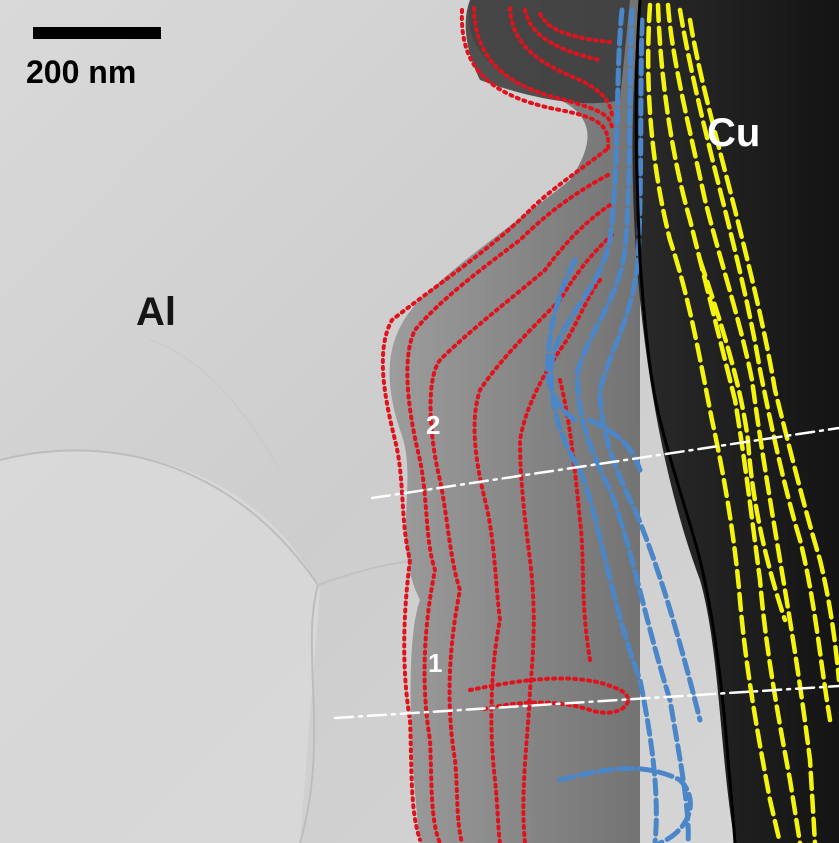 This screenshot has width=839, height=843. What do you see at coordinates (81, 72) in the screenshot?
I see `scale-bar-label: 200 nm` at bounding box center [81, 72].